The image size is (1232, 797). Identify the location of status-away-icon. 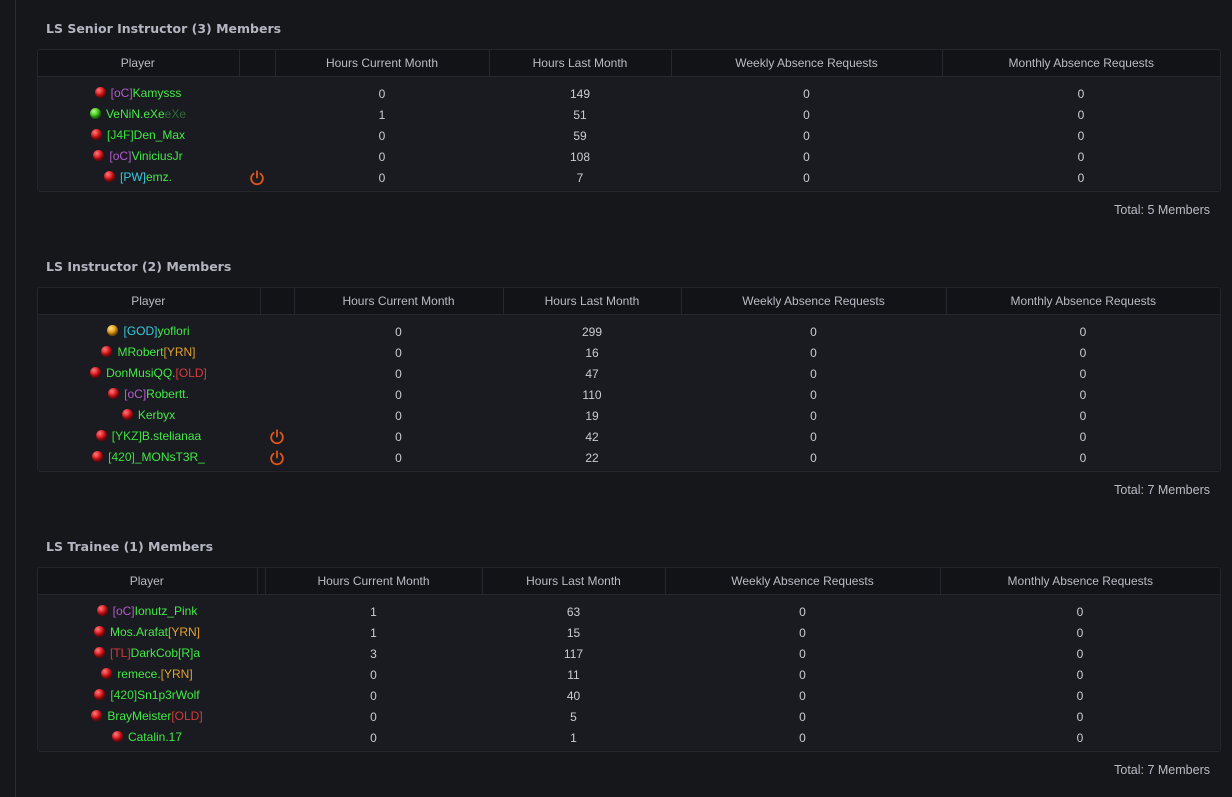
(113, 331).